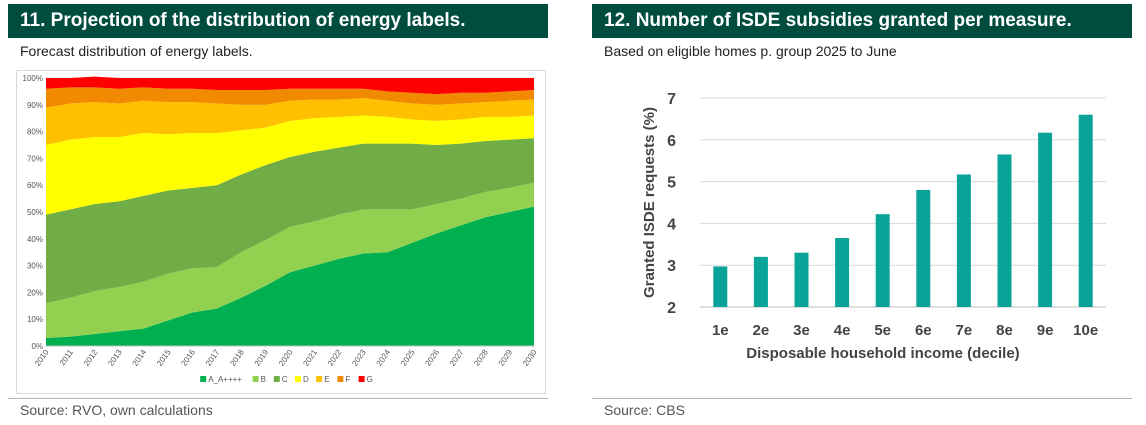 The height and width of the screenshot is (425, 1146). I want to click on left-source: Source: RVO, own calculations, so click(116, 410).